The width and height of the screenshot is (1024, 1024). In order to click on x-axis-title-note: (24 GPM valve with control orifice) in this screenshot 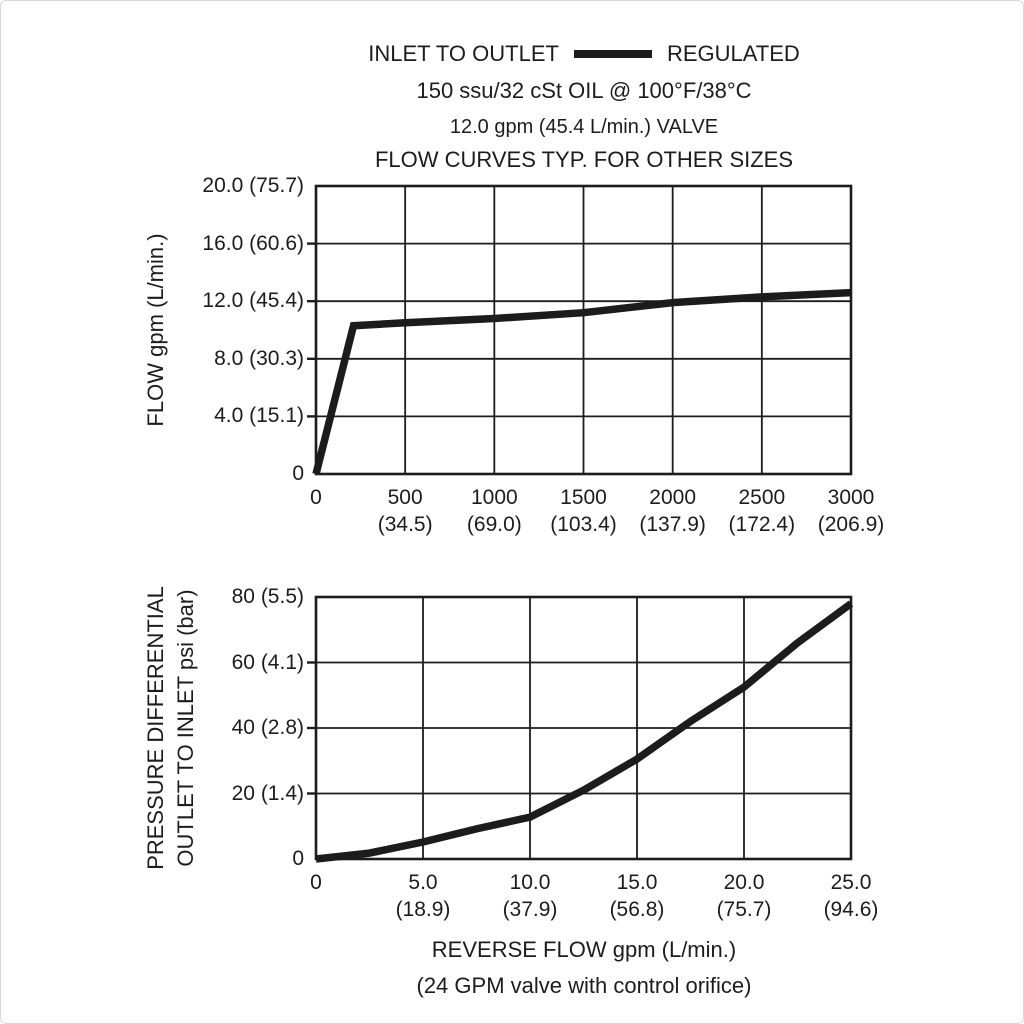, I will do `click(584, 985)`.